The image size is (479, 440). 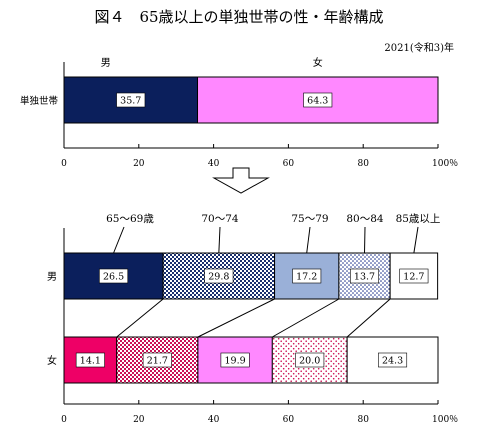 What do you see at coordinates (419, 47) in the screenshot?
I see `year-note: 2021(令和3)年` at bounding box center [419, 47].